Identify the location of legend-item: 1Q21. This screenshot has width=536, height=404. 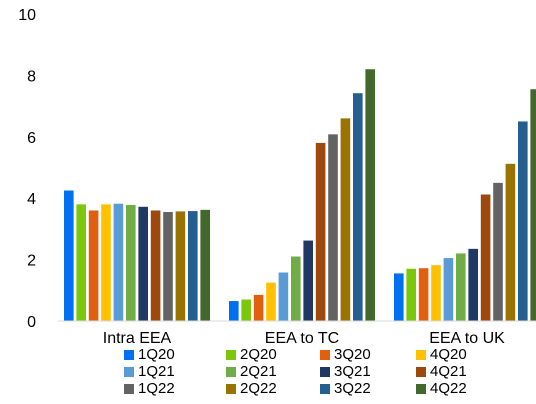
(149, 371).